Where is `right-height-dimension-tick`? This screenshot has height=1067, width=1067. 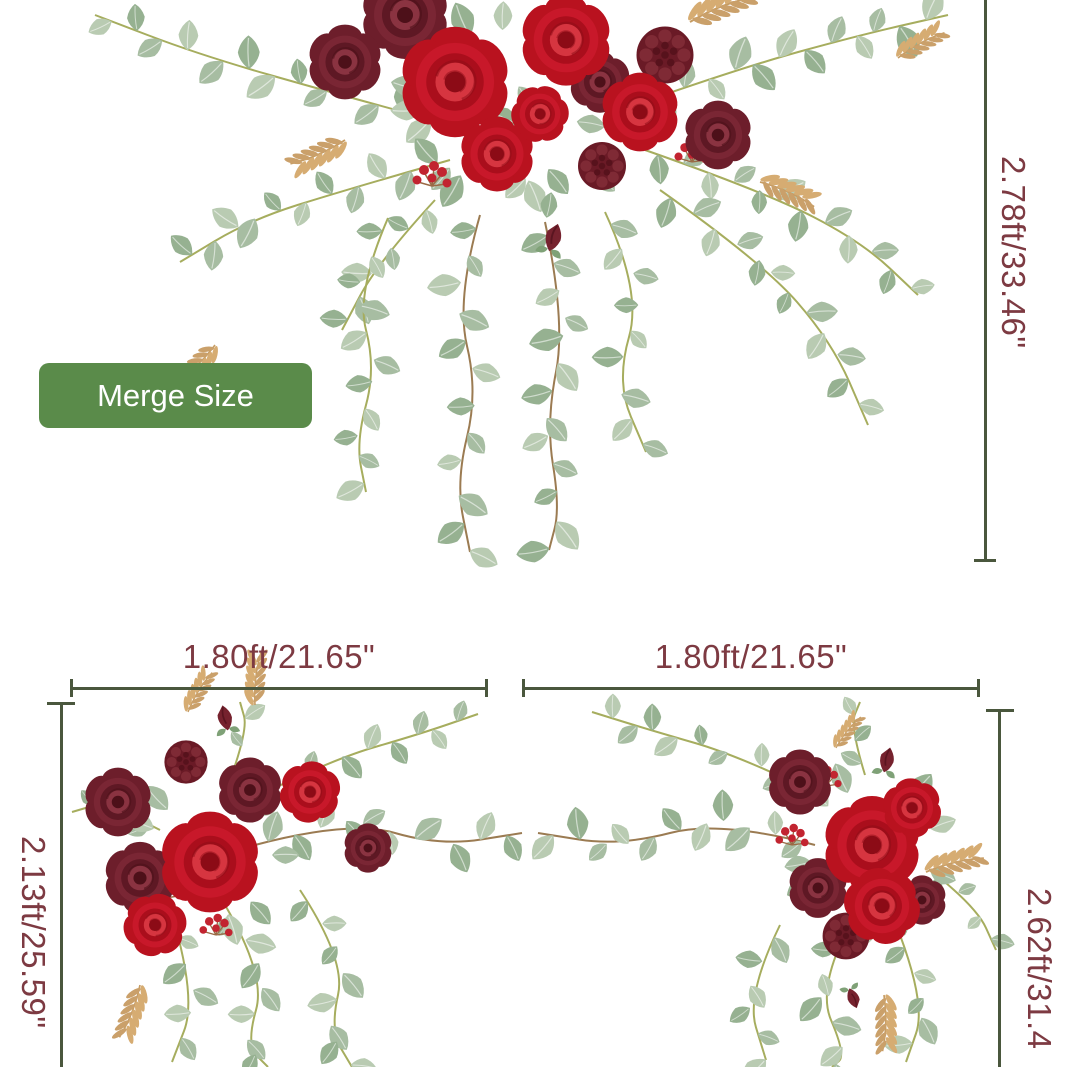 right-height-dimension-tick is located at coordinates (1000, 710).